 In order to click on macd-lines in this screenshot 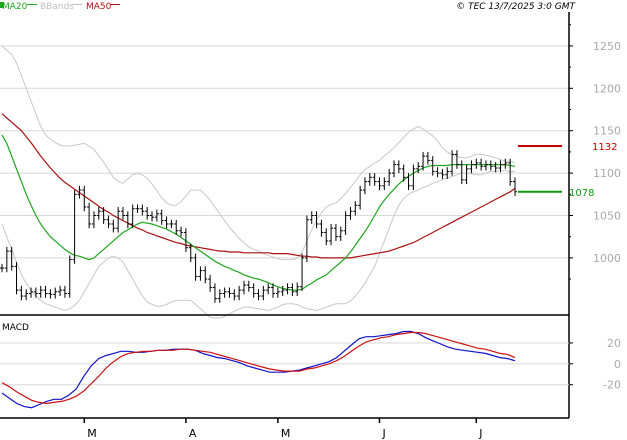, I will do `click(258, 369)`.